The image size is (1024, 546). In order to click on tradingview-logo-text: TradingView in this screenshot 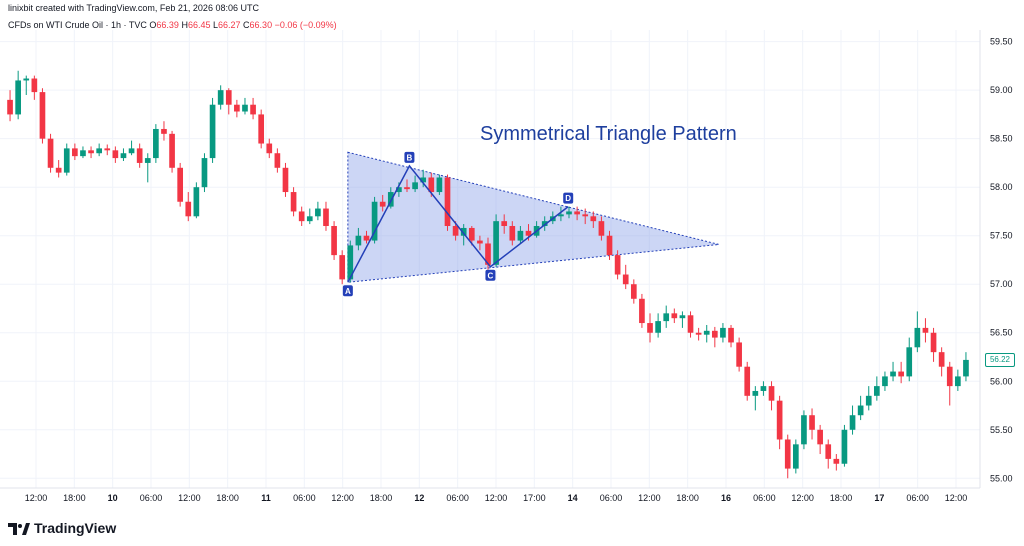, I will do `click(75, 528)`.